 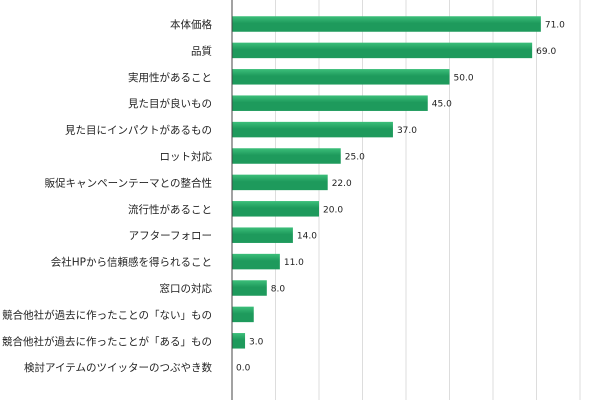 What do you see at coordinates (243, 369) in the screenshot?
I see `data-label: 0.0` at bounding box center [243, 369].